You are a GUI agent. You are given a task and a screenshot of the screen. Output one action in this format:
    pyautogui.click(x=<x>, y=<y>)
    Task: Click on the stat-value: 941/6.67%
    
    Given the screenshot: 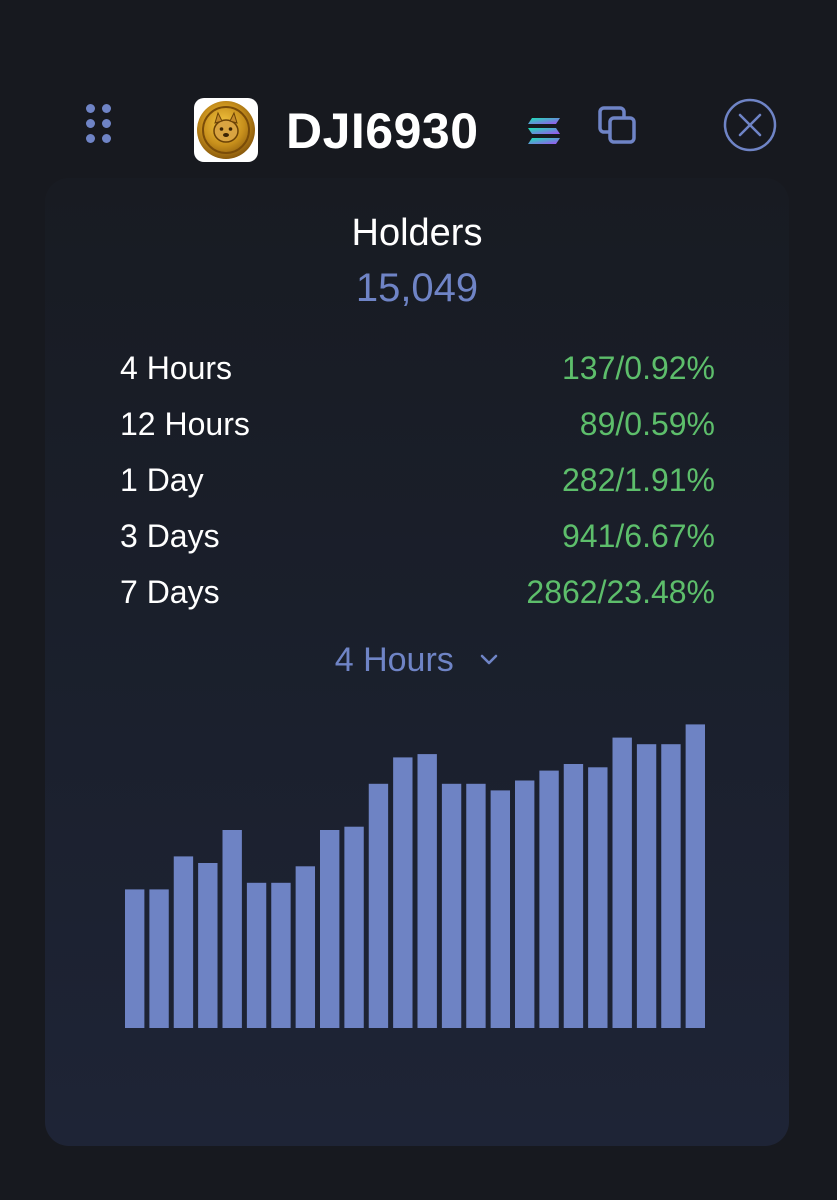 What is the action you would take?
    pyautogui.click(x=638, y=536)
    